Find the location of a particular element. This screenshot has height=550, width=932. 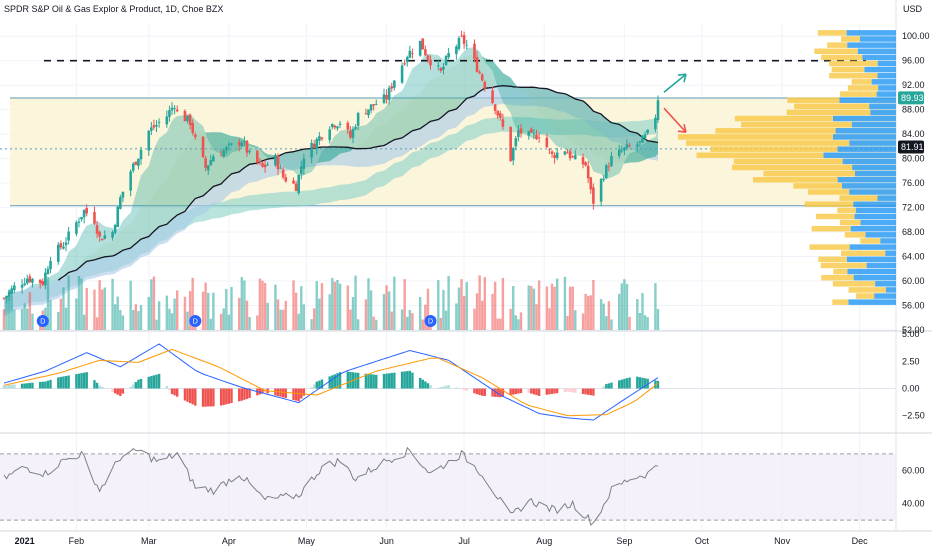

rsi-tick-label: 40.00 is located at coordinates (913, 504).